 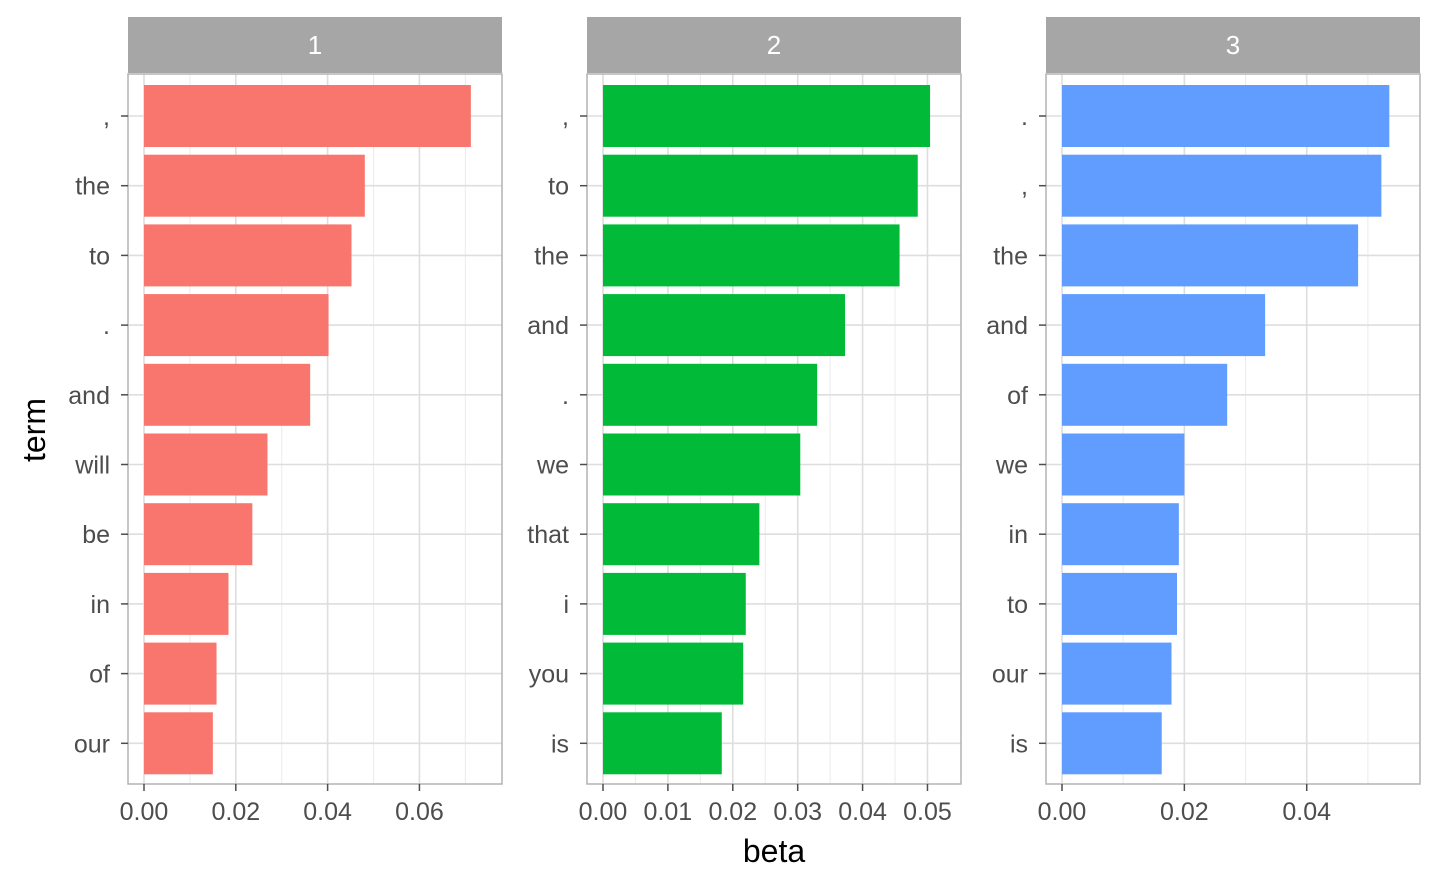 I want to click on x-tick-label: 0.01, so click(x=668, y=812).